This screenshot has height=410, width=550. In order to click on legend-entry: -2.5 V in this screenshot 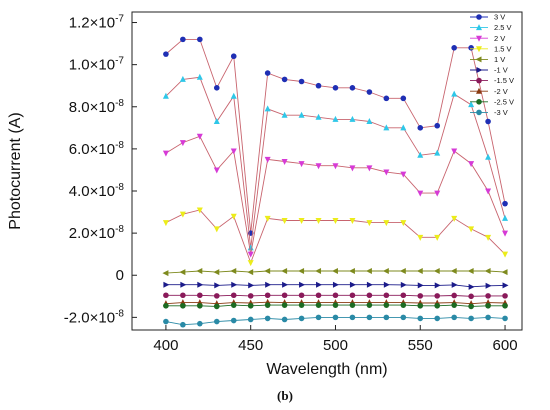, I will do `click(492, 101)`.